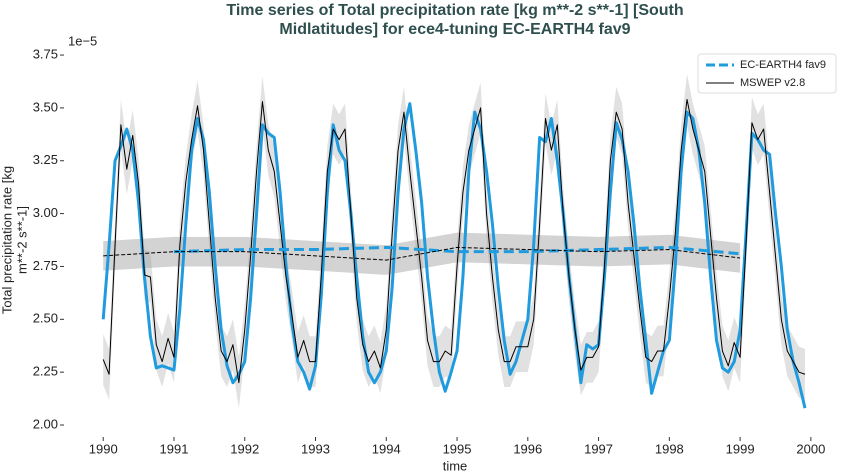 The height and width of the screenshot is (474, 842). Describe the element at coordinates (45, 423) in the screenshot. I see `y-tick-label: 2.00` at that location.